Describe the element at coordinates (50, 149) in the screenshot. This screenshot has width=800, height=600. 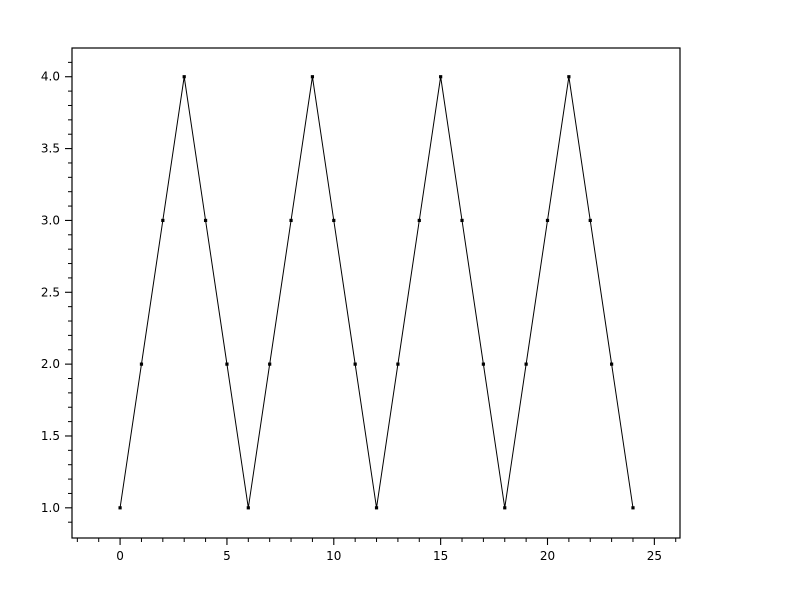
I see `y-tick-label: 3.5` at that location.